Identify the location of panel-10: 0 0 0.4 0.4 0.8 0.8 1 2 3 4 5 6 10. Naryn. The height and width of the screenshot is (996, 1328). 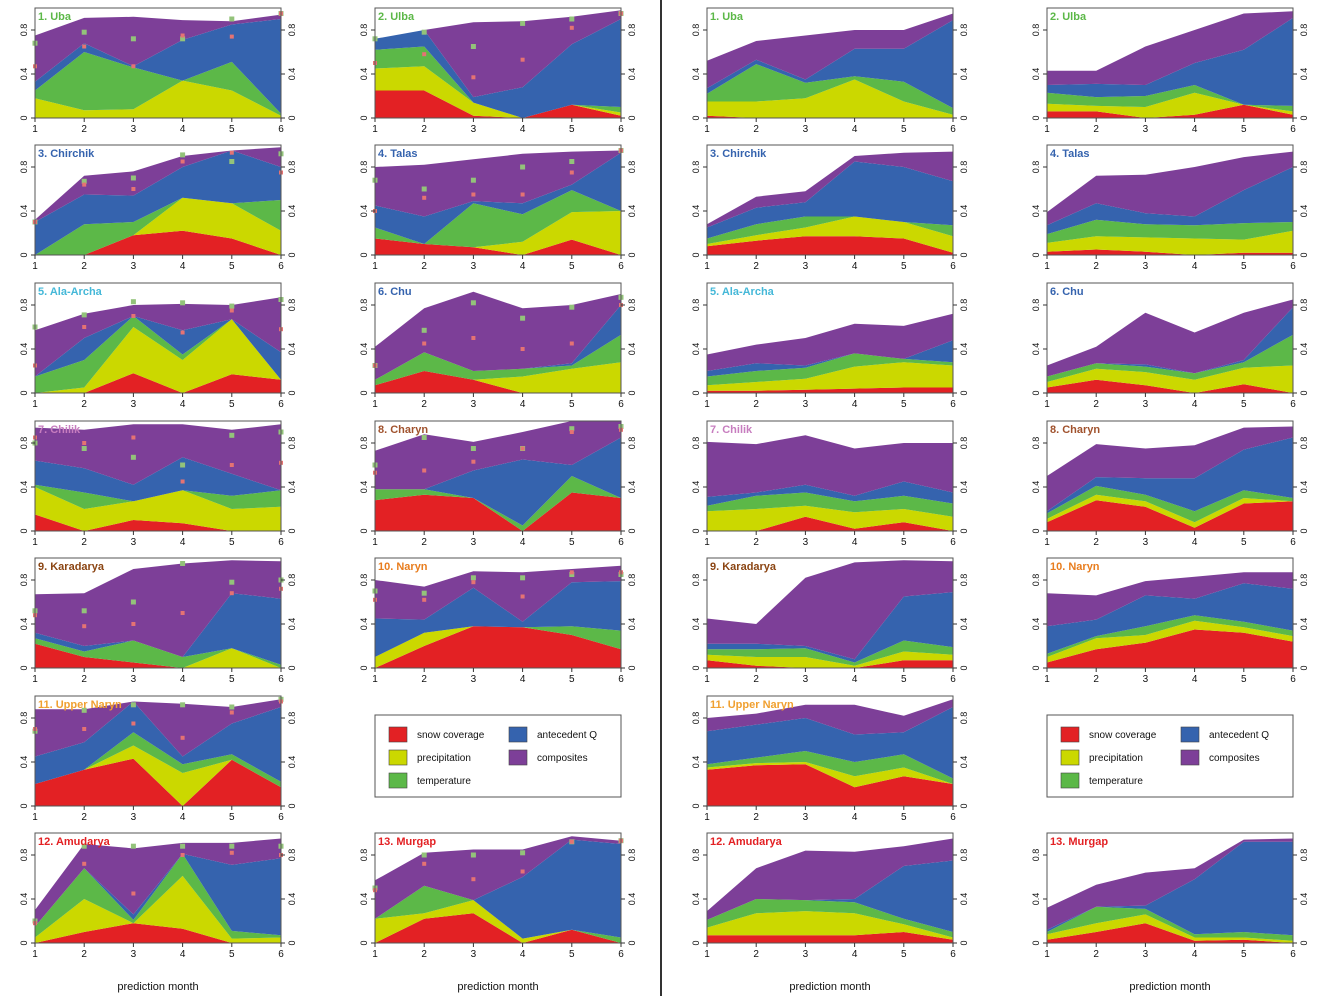
(1170, 621).